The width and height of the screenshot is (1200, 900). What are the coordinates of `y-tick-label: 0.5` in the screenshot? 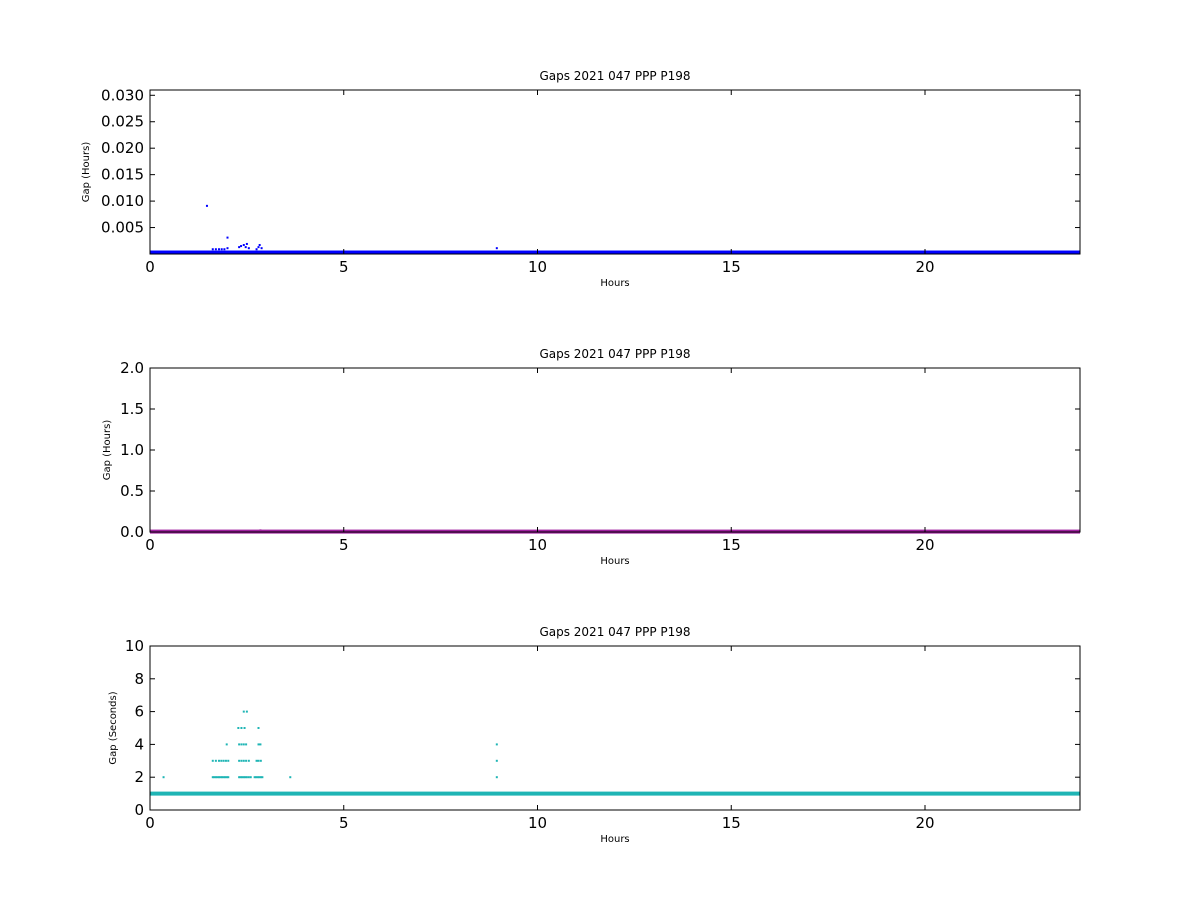 It's located at (132, 491).